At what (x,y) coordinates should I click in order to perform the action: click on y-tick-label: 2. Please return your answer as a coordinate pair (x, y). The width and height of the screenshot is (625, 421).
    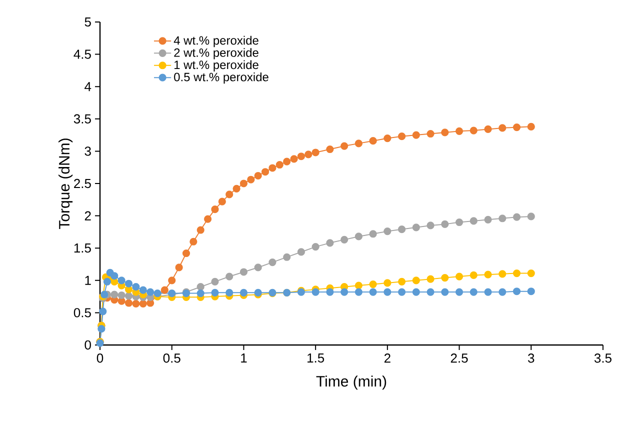
    Looking at the image, I should click on (87, 215).